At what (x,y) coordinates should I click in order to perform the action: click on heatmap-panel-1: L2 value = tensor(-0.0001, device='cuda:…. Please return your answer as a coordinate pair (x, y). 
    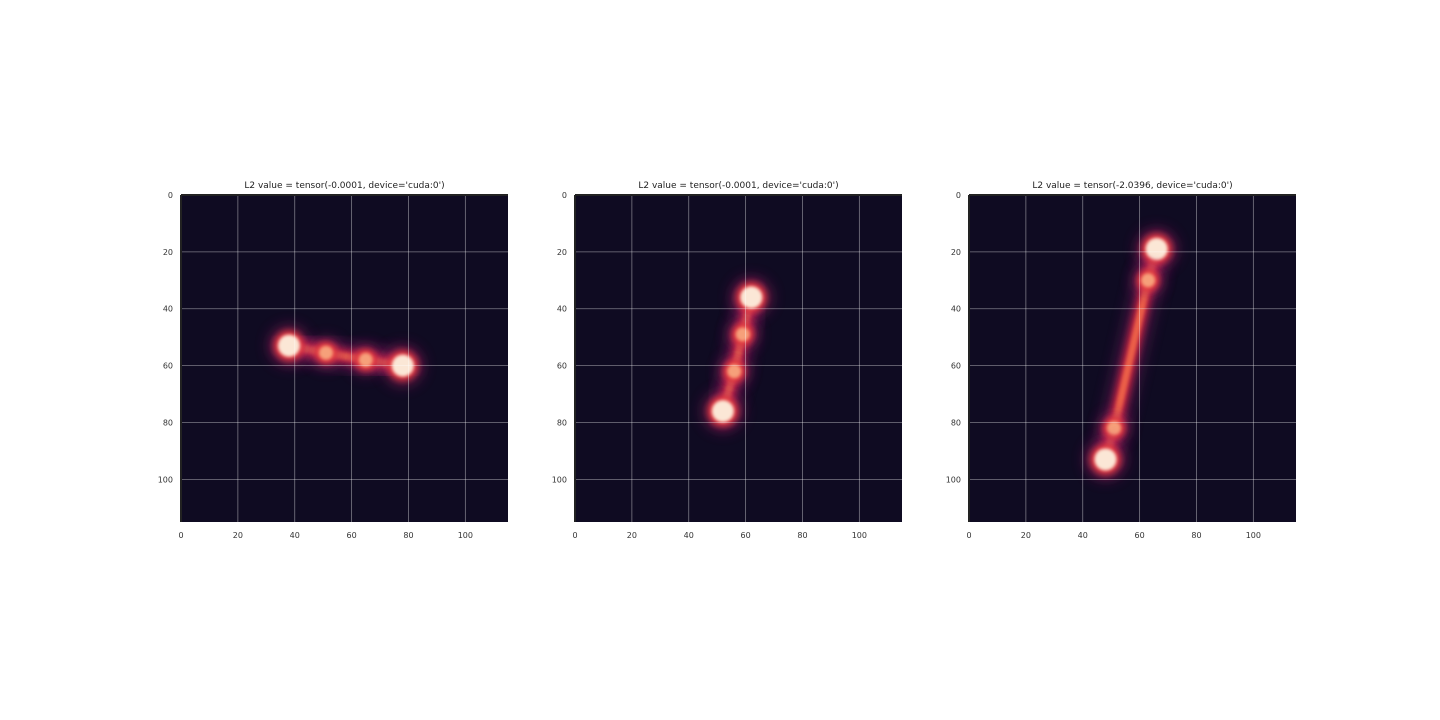
    Looking at the image, I should click on (333, 360).